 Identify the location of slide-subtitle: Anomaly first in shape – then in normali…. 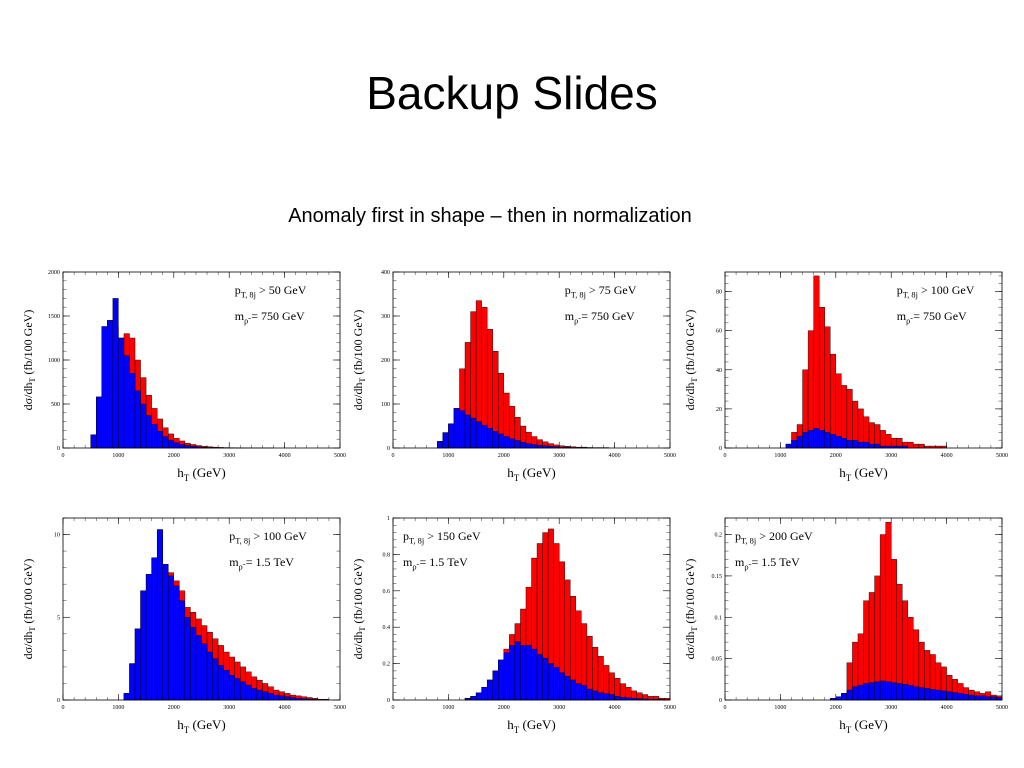
(490, 216).